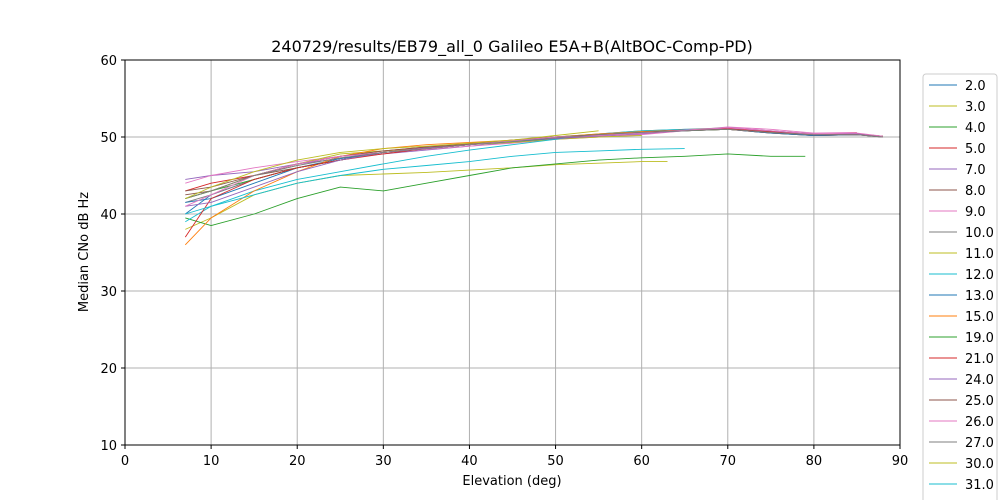 This screenshot has height=500, width=1000. Describe the element at coordinates (84, 252) in the screenshot. I see `y-axis-label: Median CNo dB Hz` at that location.